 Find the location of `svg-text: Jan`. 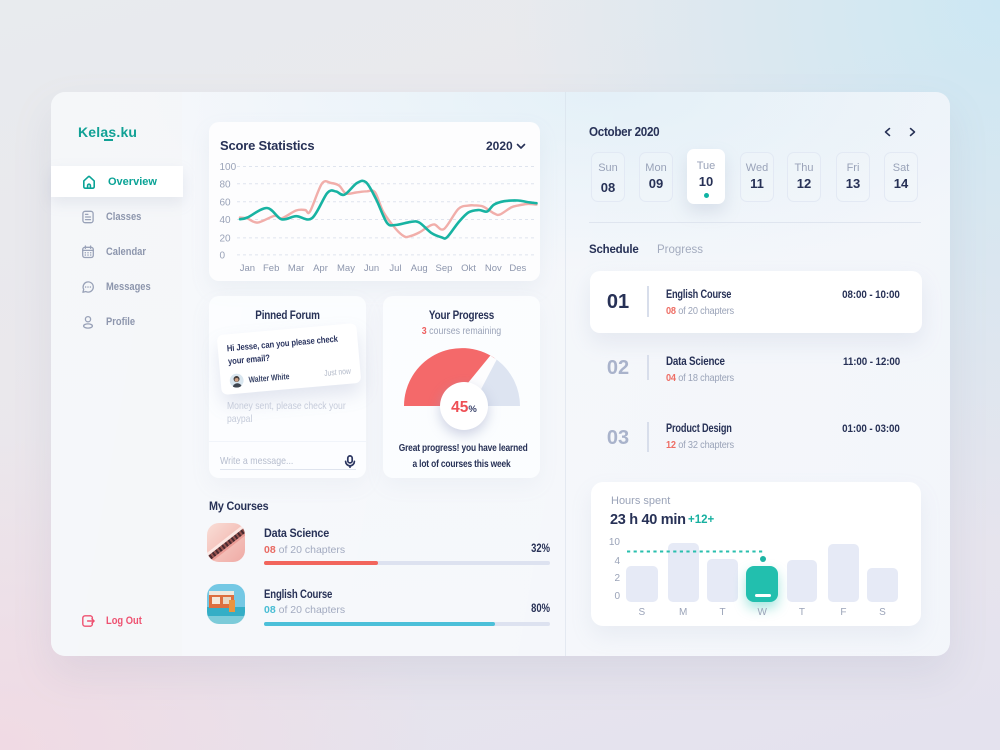

svg-text: Jan is located at coordinates (247, 268).